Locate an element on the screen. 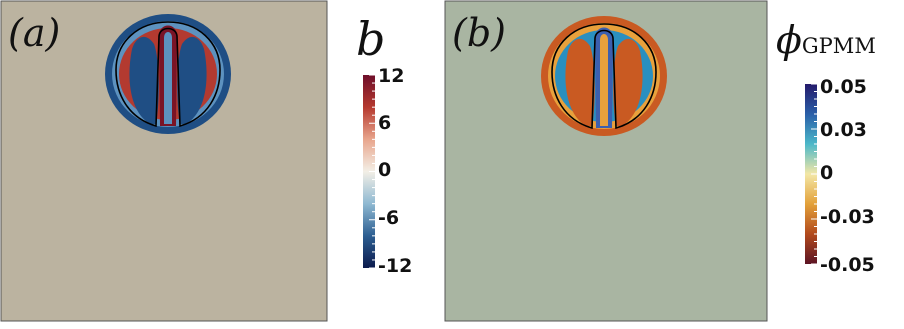  panel-a-label: (a) is located at coordinates (34, 33).